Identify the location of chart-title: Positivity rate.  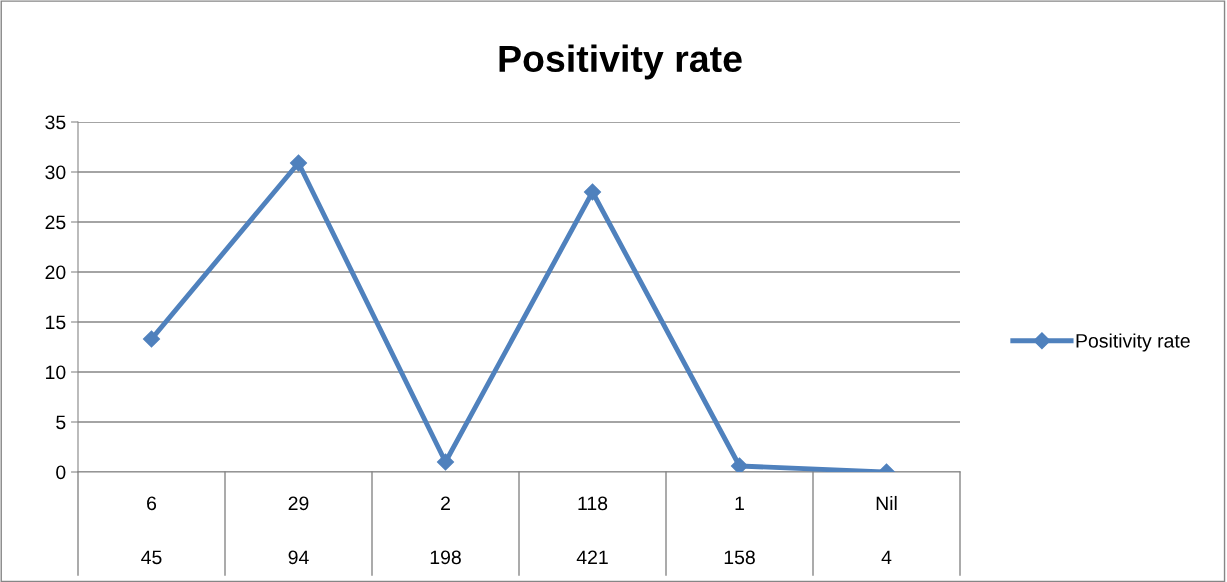
(620, 62).